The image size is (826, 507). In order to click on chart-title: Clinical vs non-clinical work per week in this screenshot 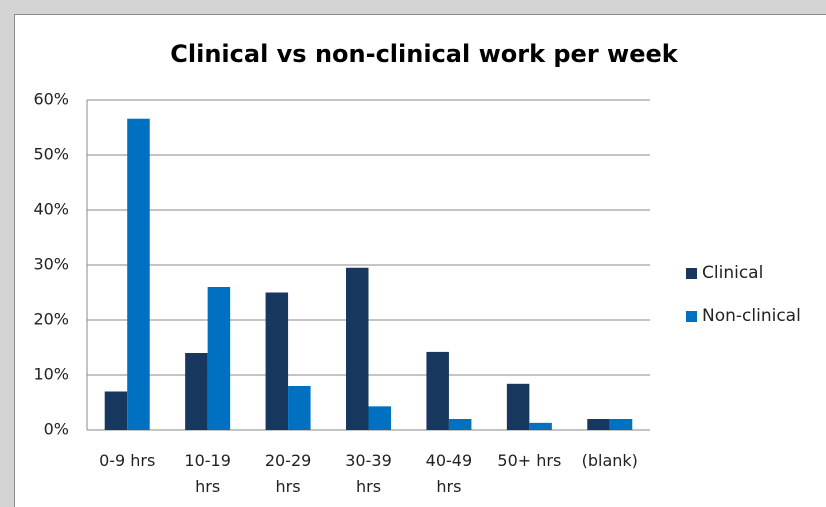, I will do `click(424, 54)`.